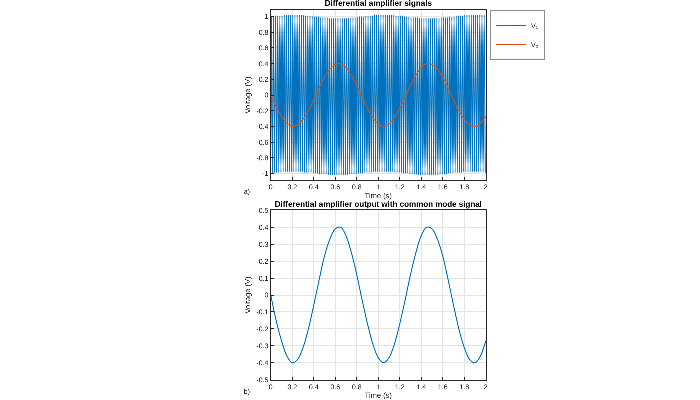 This screenshot has height=400, width=700. Describe the element at coordinates (378, 204) in the screenshot. I see `chart-title: Differential amplifier output with common mode signal` at that location.